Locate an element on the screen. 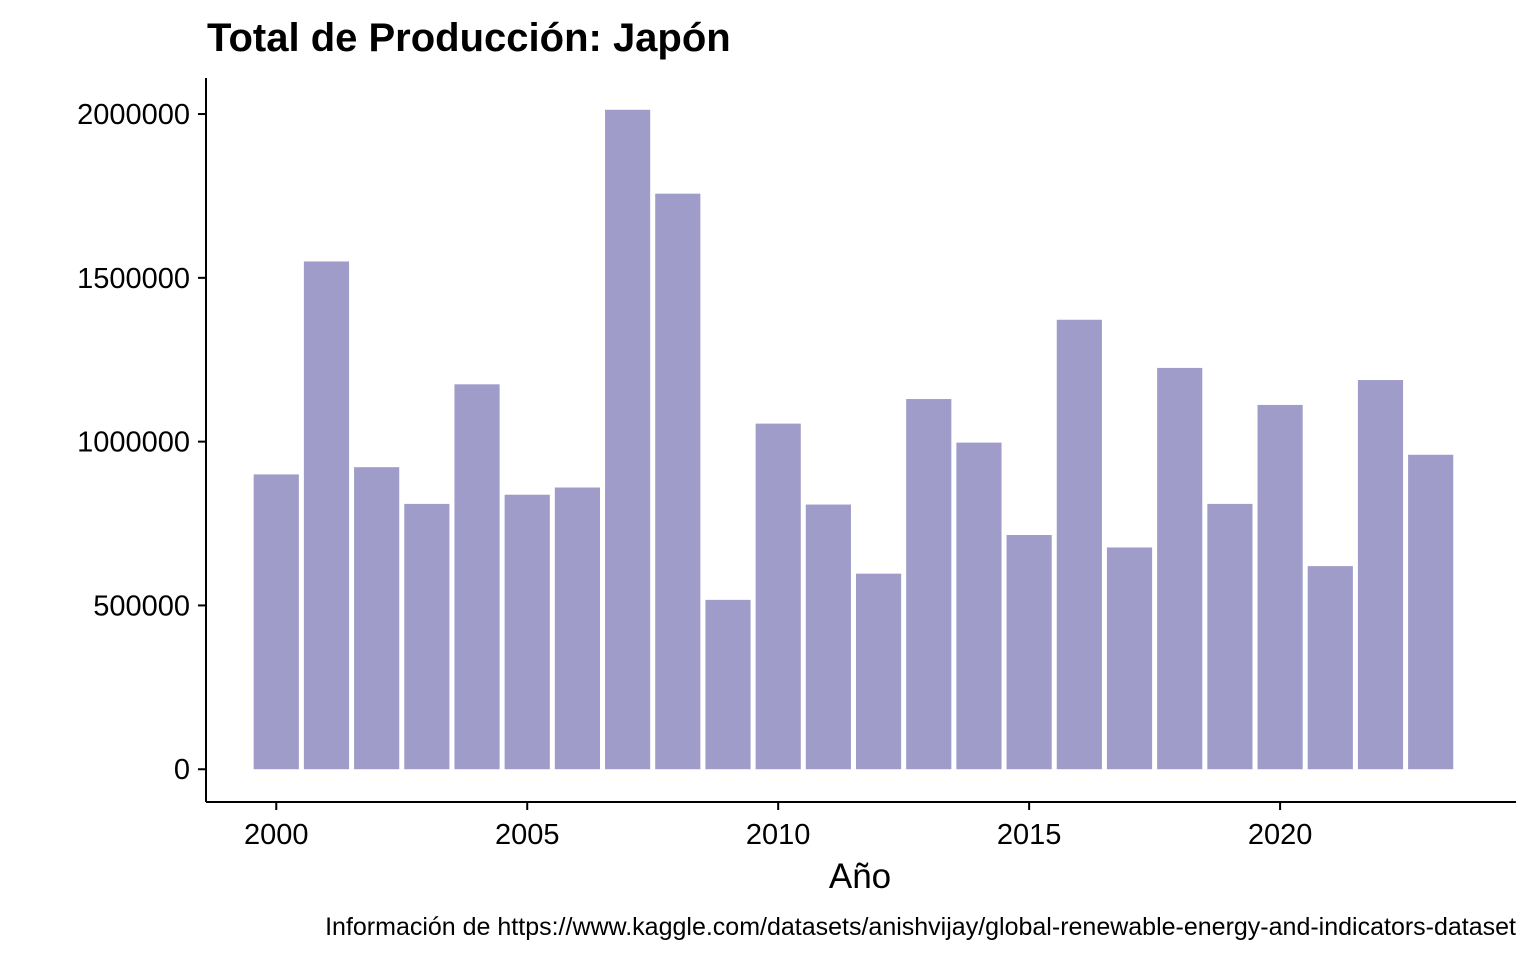 Image resolution: width=1536 pixels, height=960 pixels. bar-2006 is located at coordinates (577, 628).